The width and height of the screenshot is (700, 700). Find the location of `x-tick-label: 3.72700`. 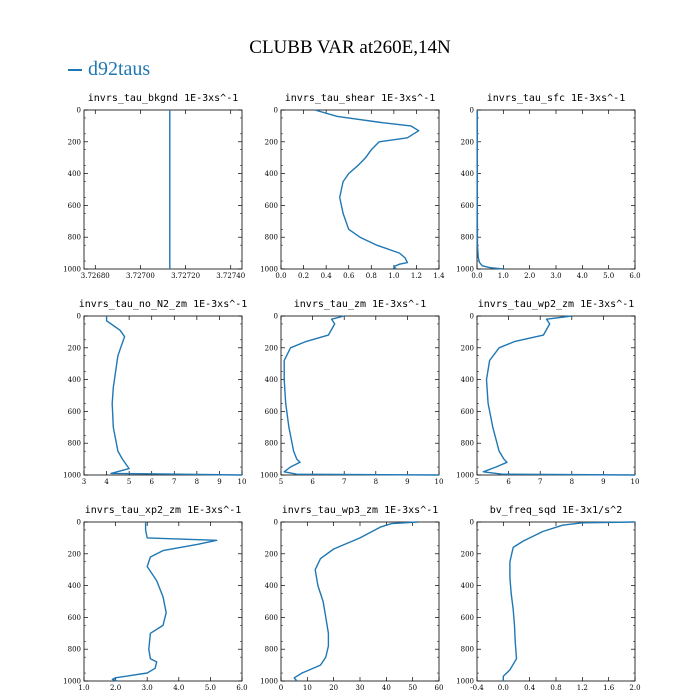

x-tick-label: 3.72700 is located at coordinates (140, 276).